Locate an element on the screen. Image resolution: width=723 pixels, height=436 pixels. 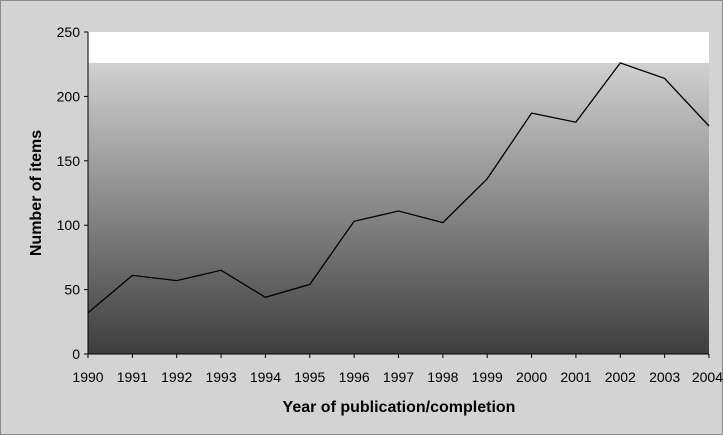
y-tick-label: 250 is located at coordinates (69, 32).